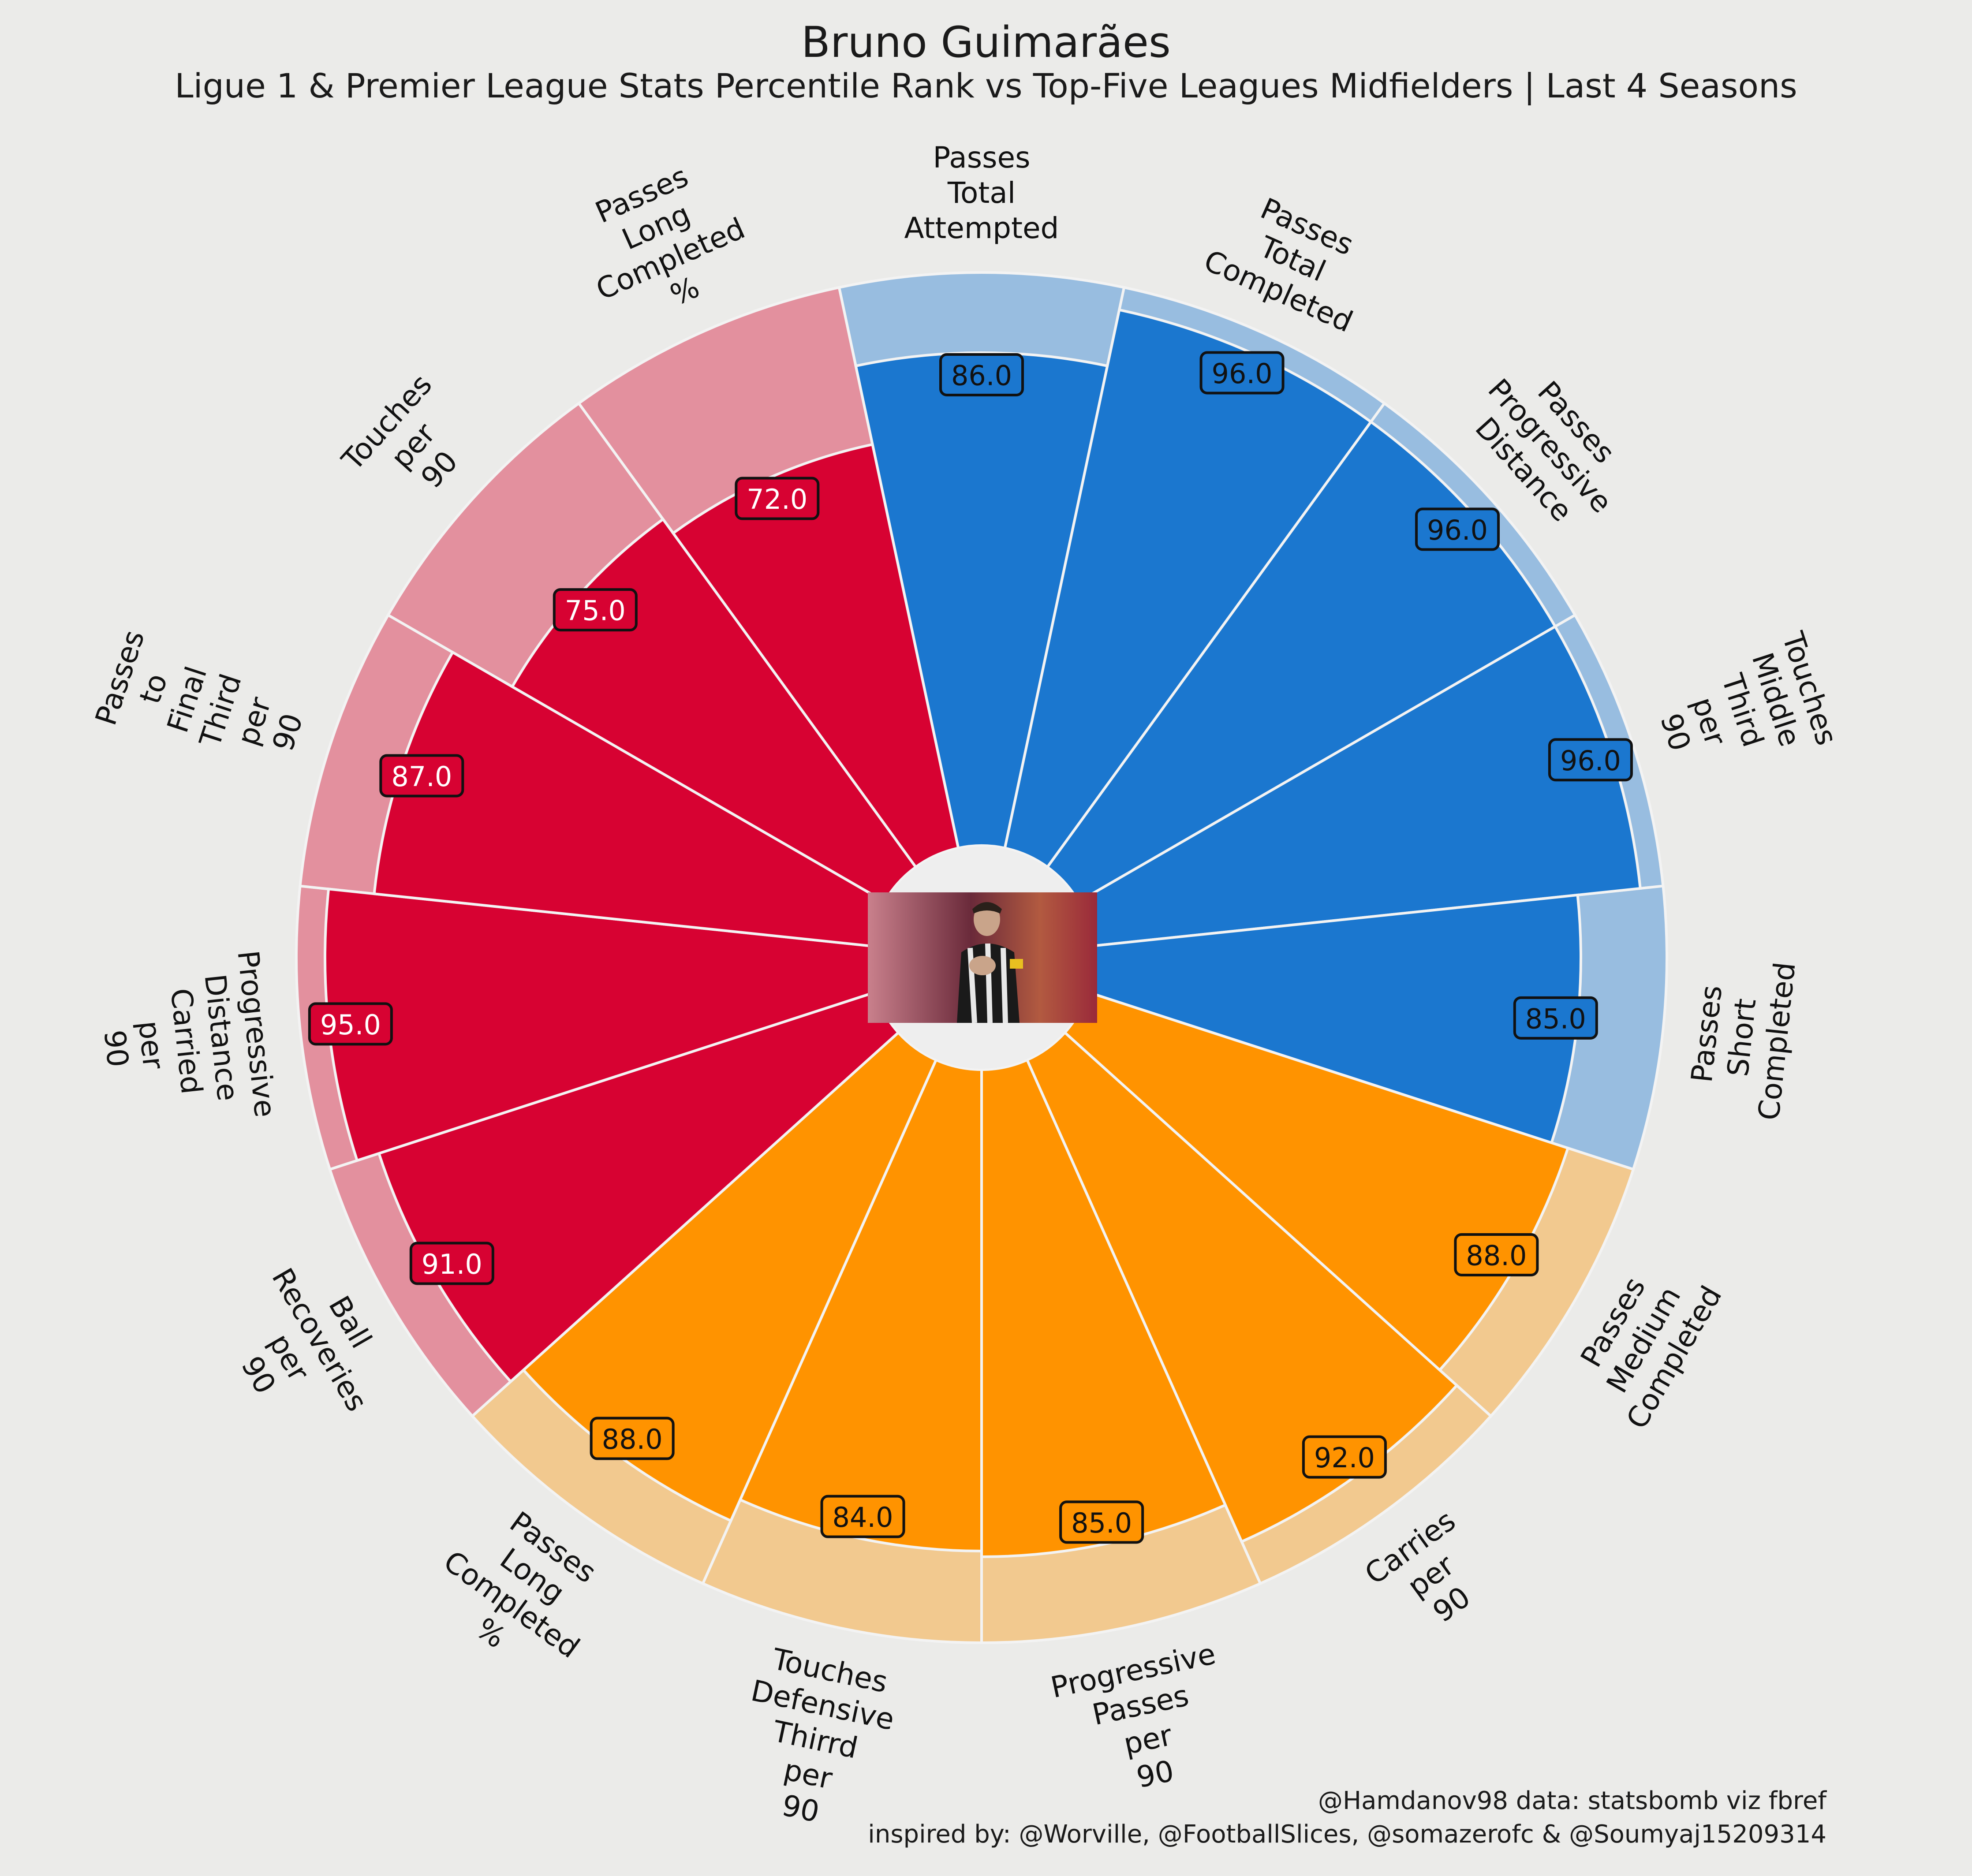 This screenshot has width=1972, height=1876. I want to click on value-label: 75.0, so click(595, 610).